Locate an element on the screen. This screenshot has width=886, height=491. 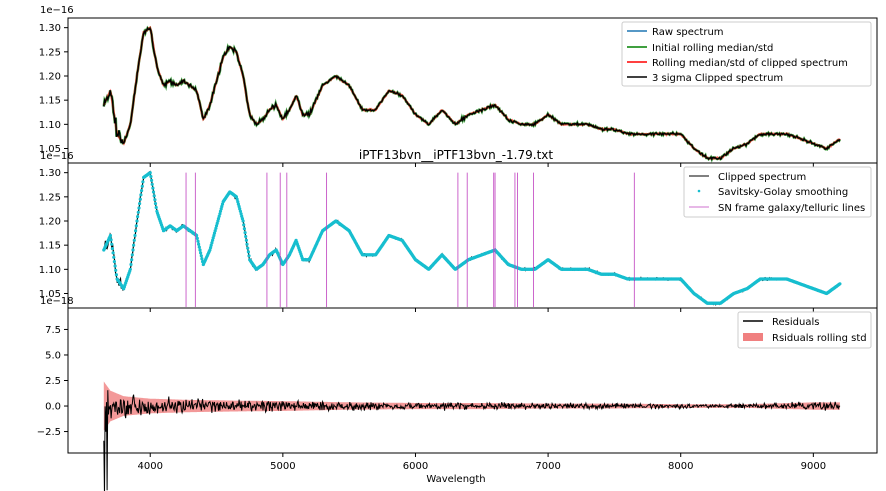
x-axis-title: Wavelength is located at coordinates (455, 479).